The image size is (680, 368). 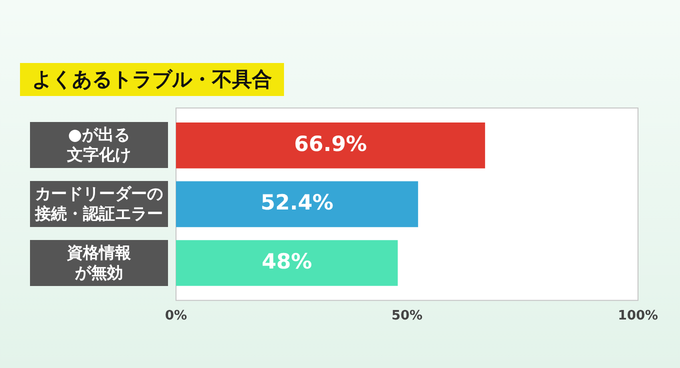 I want to click on x-tick-label: 100%, so click(x=638, y=316).